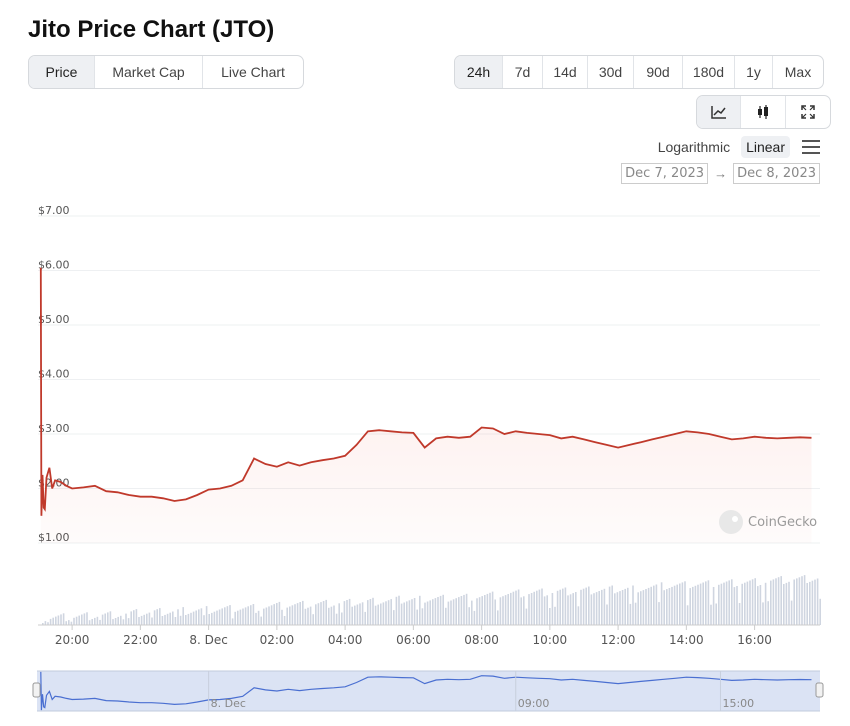 The width and height of the screenshot is (850, 726). I want to click on range-1y-button: 1y, so click(754, 72).